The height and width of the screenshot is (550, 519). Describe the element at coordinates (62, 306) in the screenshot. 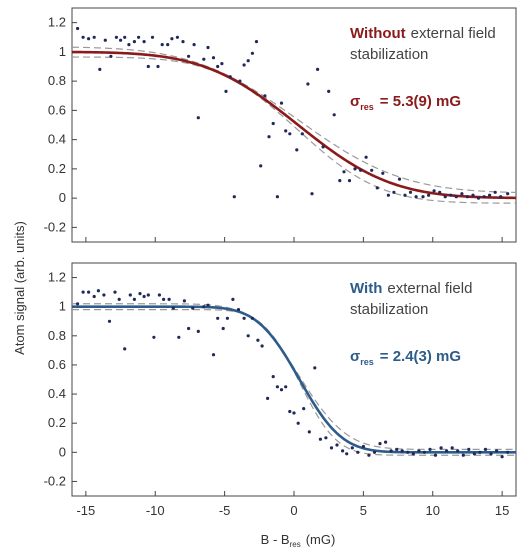

I see `bottom-y-tick-label: 1` at that location.